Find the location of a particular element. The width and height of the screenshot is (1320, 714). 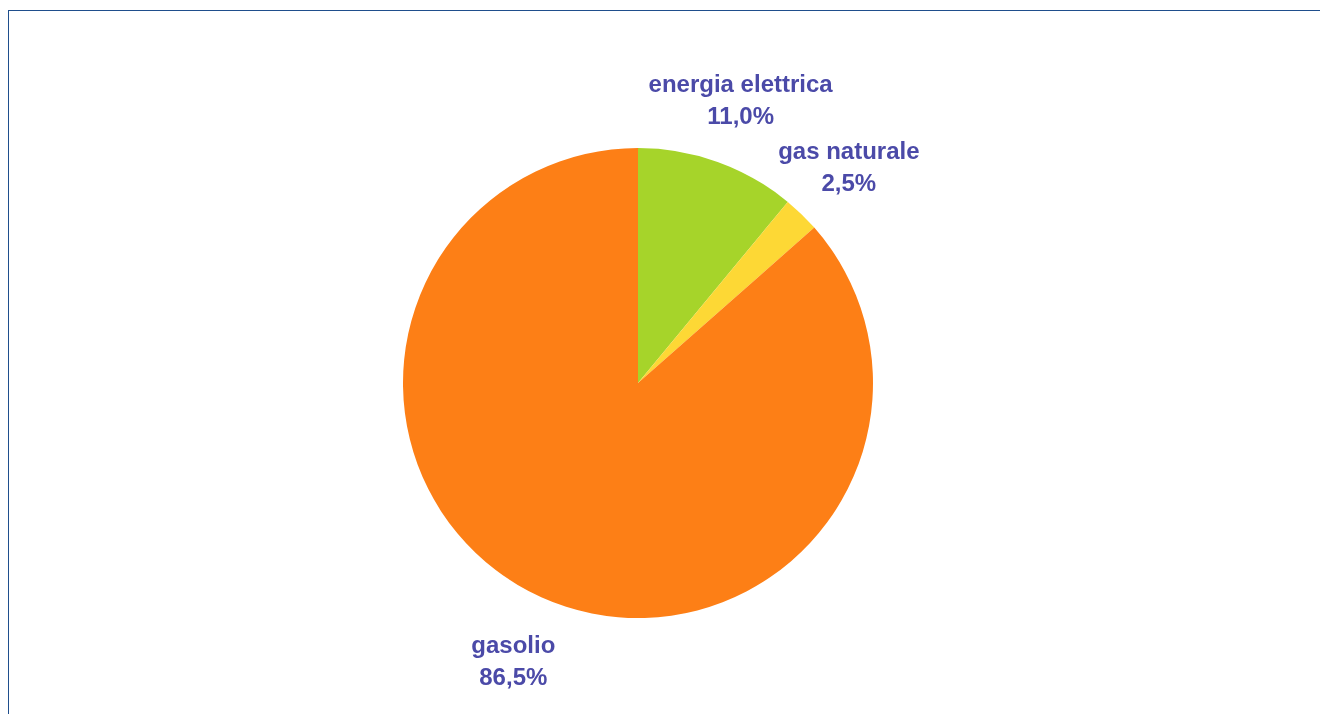

data-label: 86,5% is located at coordinates (513, 677).